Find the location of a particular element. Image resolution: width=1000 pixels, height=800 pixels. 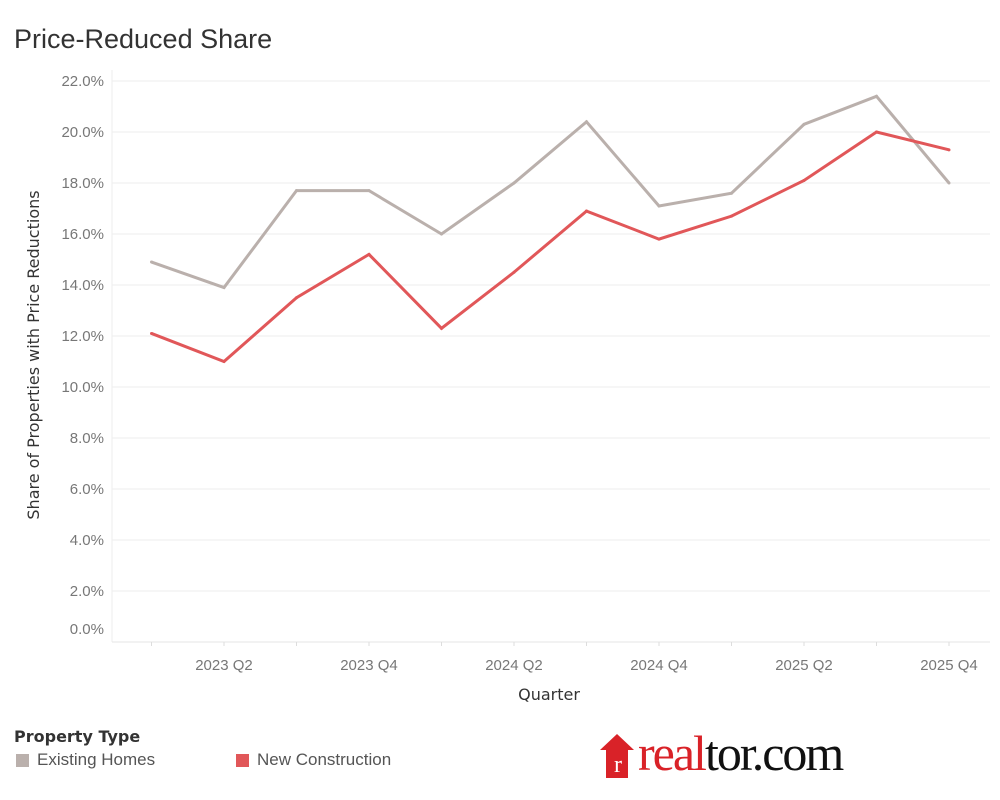

y-tick-label: 8.0% is located at coordinates (87, 438).